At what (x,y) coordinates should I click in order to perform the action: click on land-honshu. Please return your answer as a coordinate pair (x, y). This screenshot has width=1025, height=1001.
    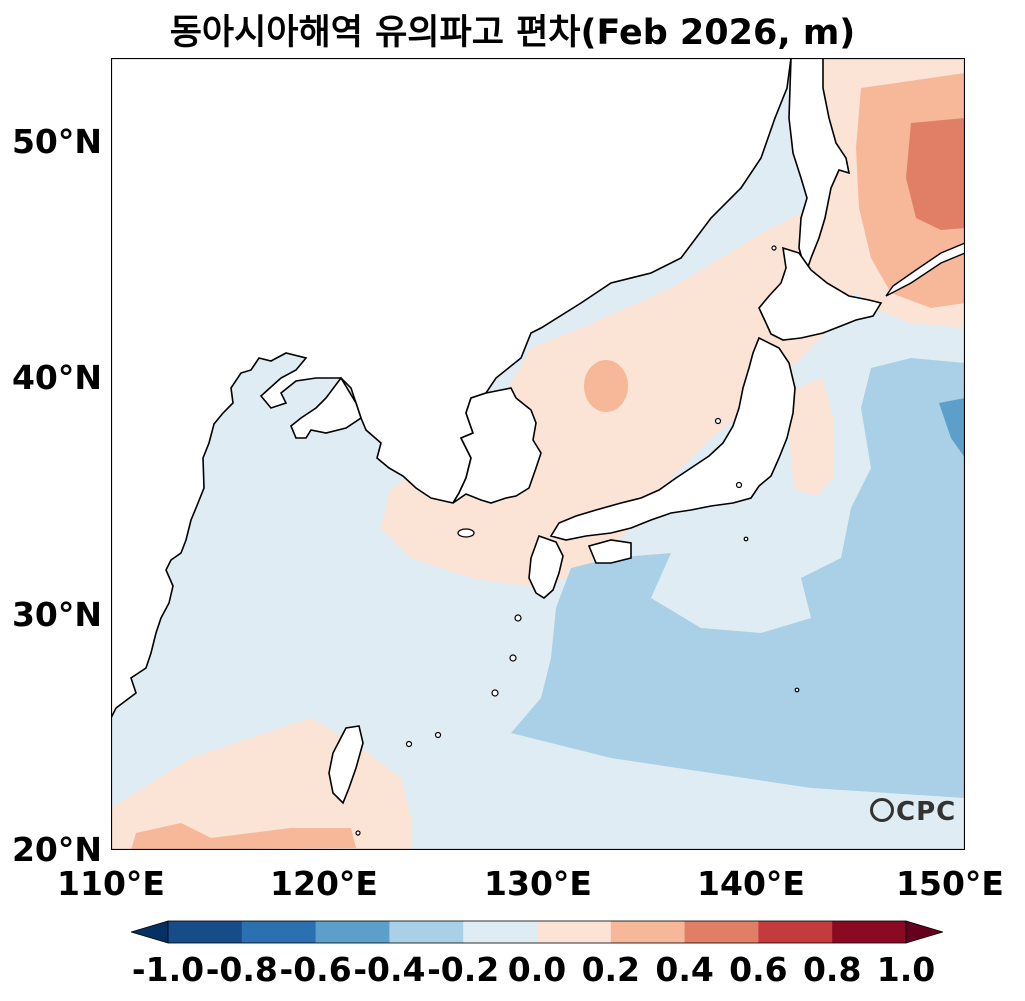
    Looking at the image, I should click on (672, 438).